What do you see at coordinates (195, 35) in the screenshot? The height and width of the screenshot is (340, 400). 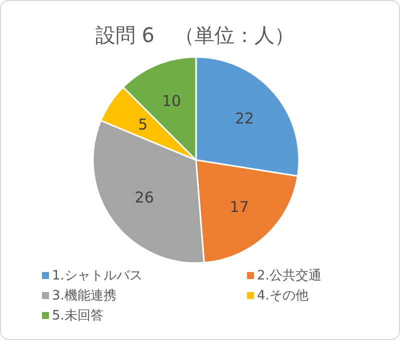 I see `chart-title: 設問 6 （単位：人）` at bounding box center [195, 35].